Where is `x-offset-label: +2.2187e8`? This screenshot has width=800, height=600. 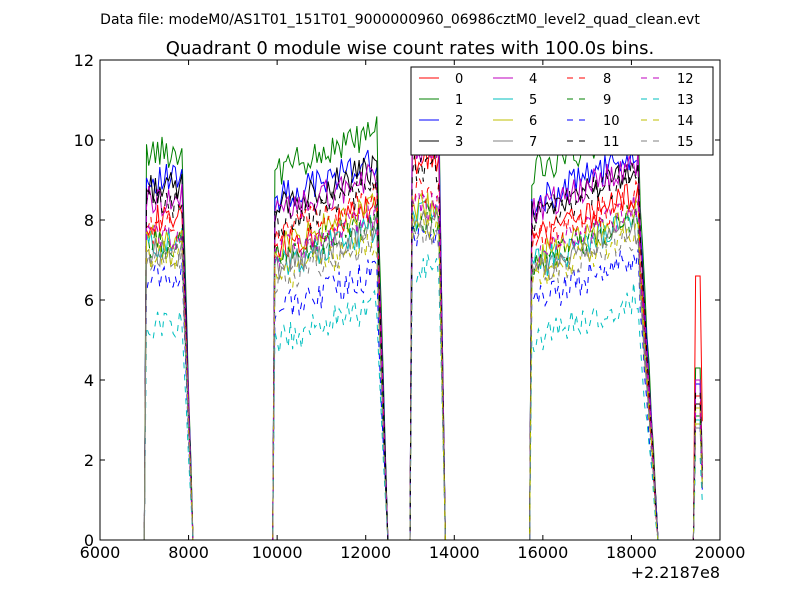
x-offset-label: +2.2187e8 is located at coordinates (675, 572).